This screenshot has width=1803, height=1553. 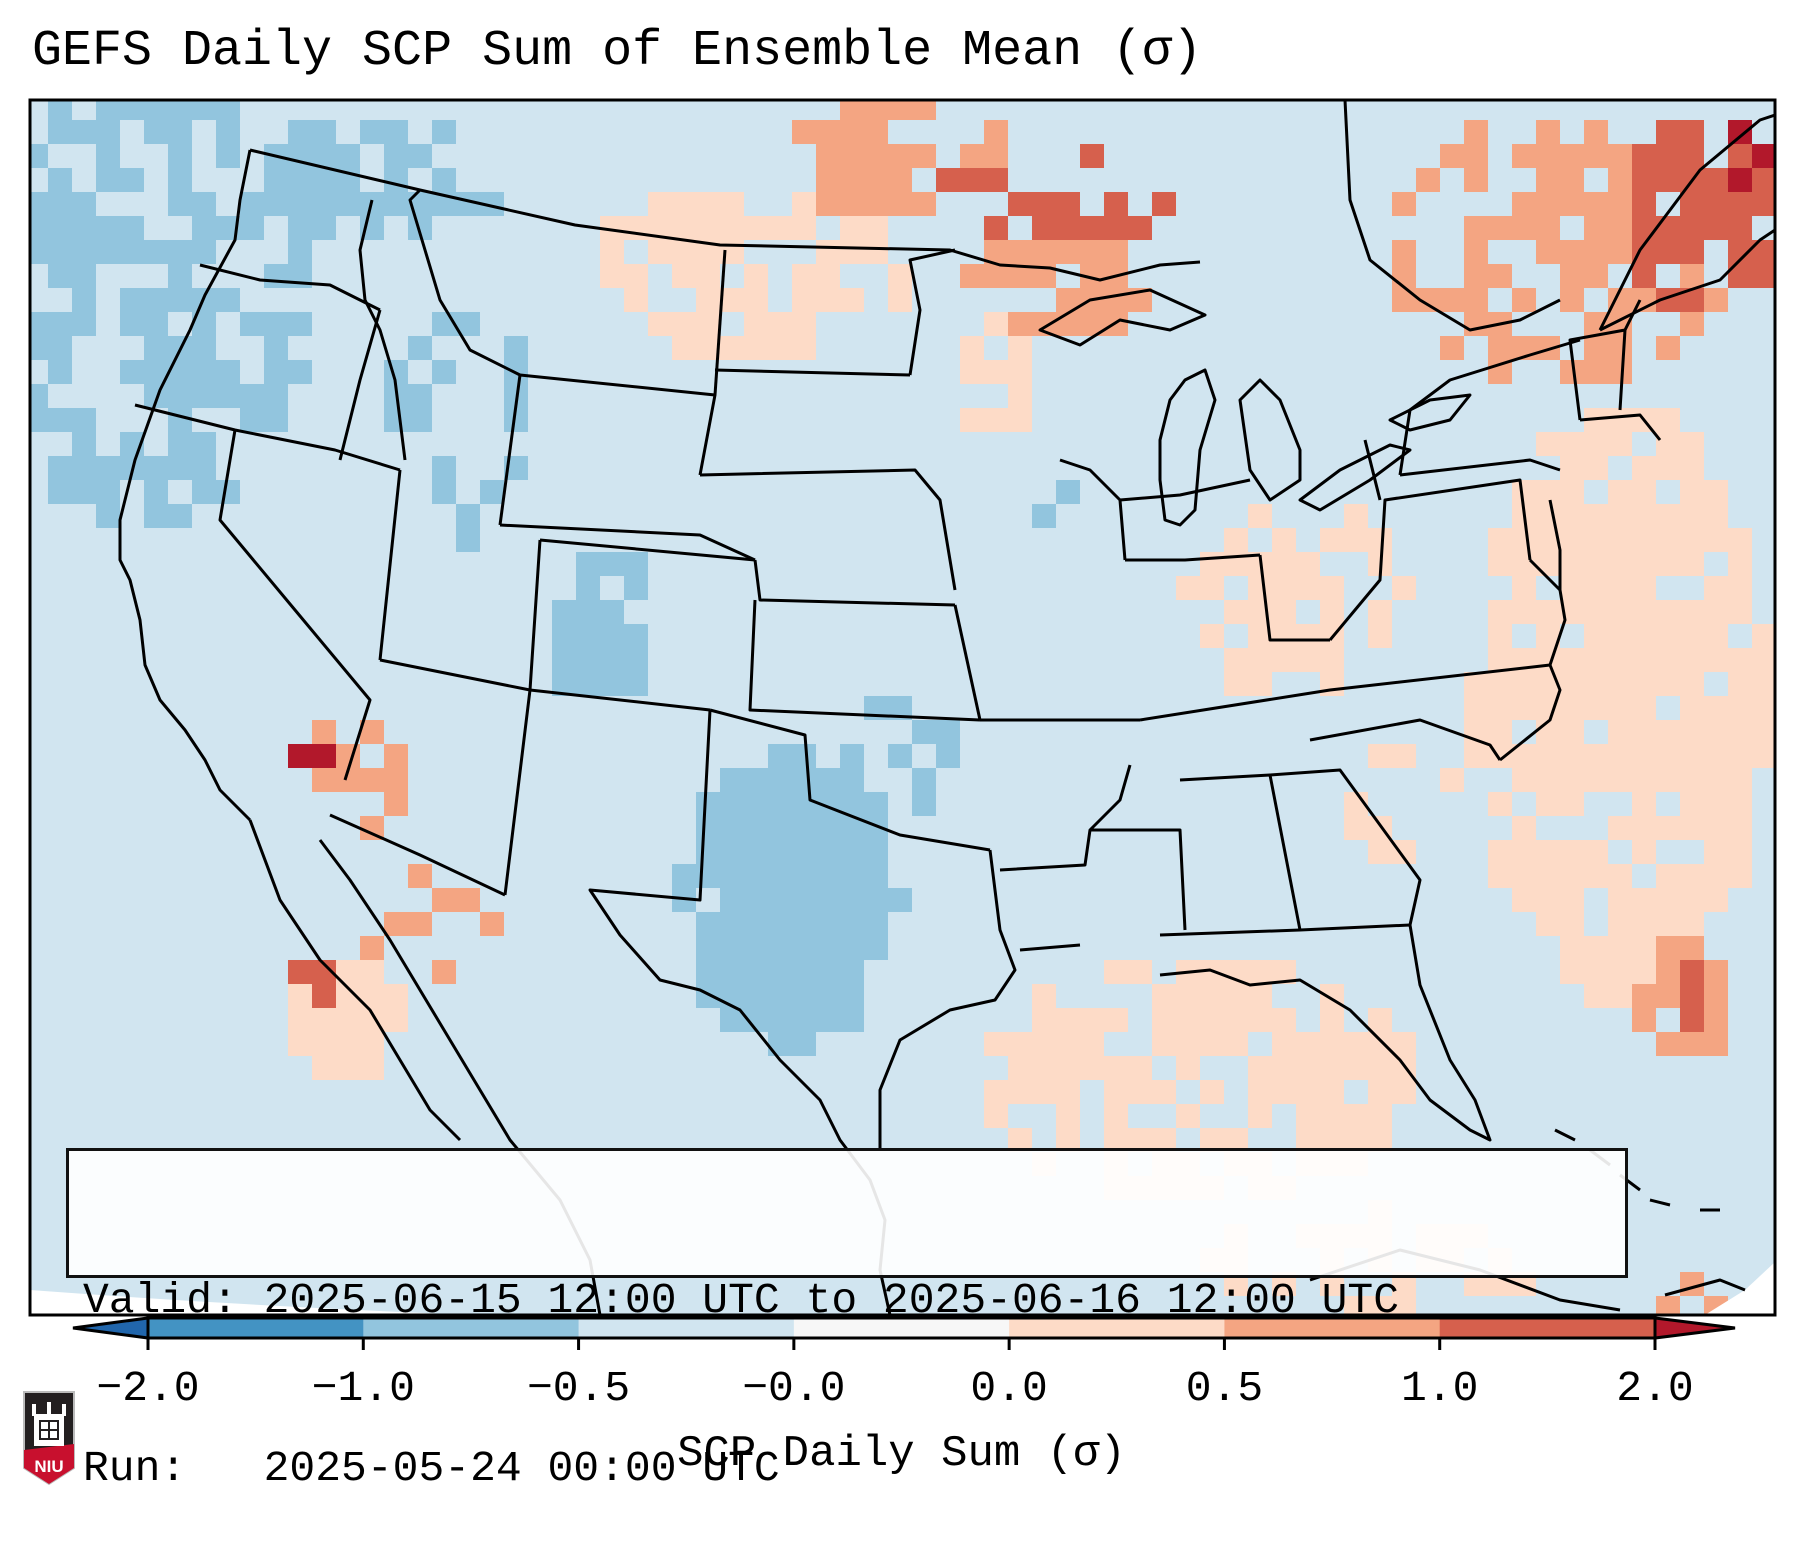 I want to click on colorbar-tick-label: −0.0, so click(x=794, y=1388).